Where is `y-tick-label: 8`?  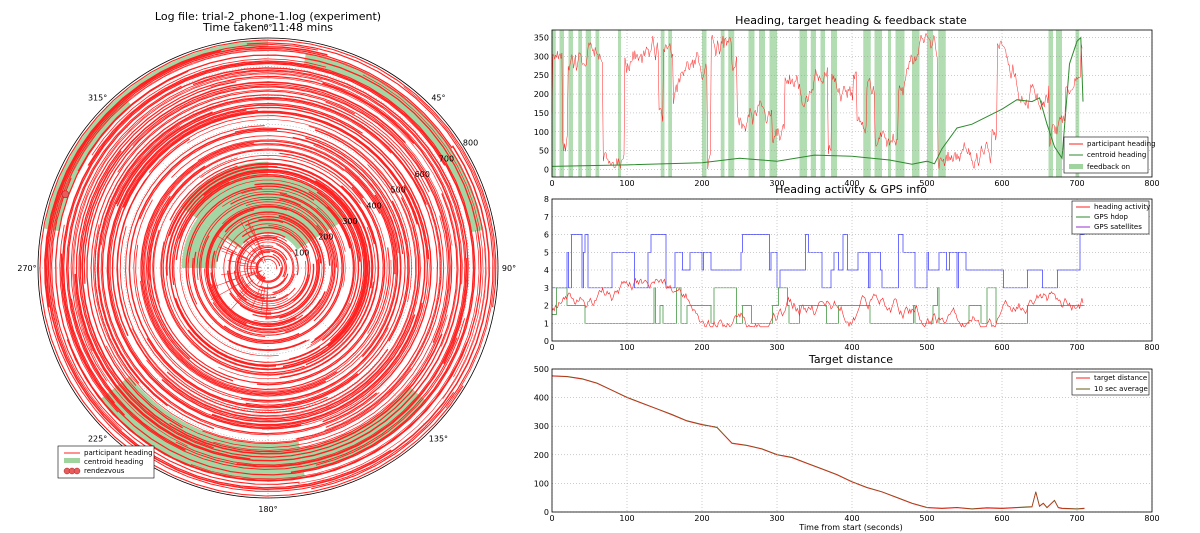 y-tick-label: 8 is located at coordinates (546, 199).